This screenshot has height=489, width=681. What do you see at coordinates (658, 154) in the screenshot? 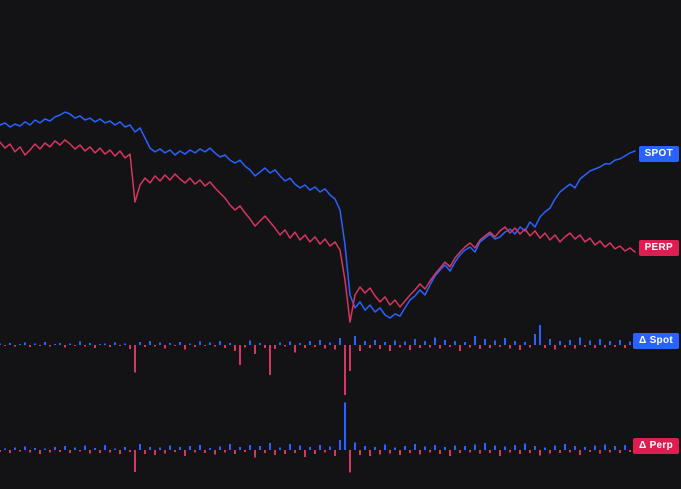
I see `spot-price-label: SPOT` at bounding box center [658, 154].